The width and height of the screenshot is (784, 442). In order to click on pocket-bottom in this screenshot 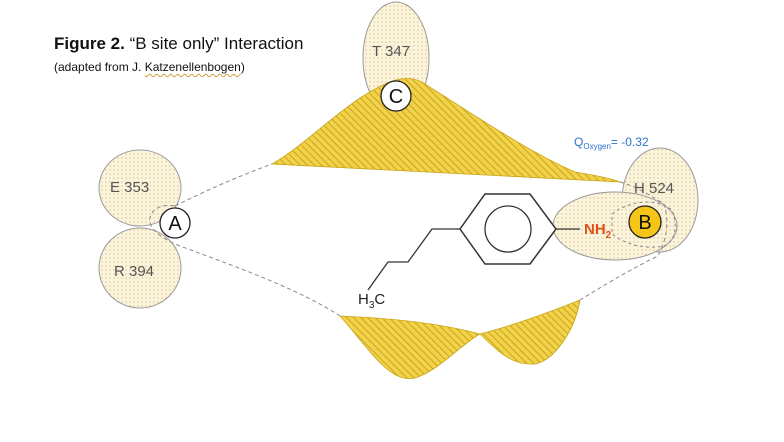, I will do `click(460, 339)`.